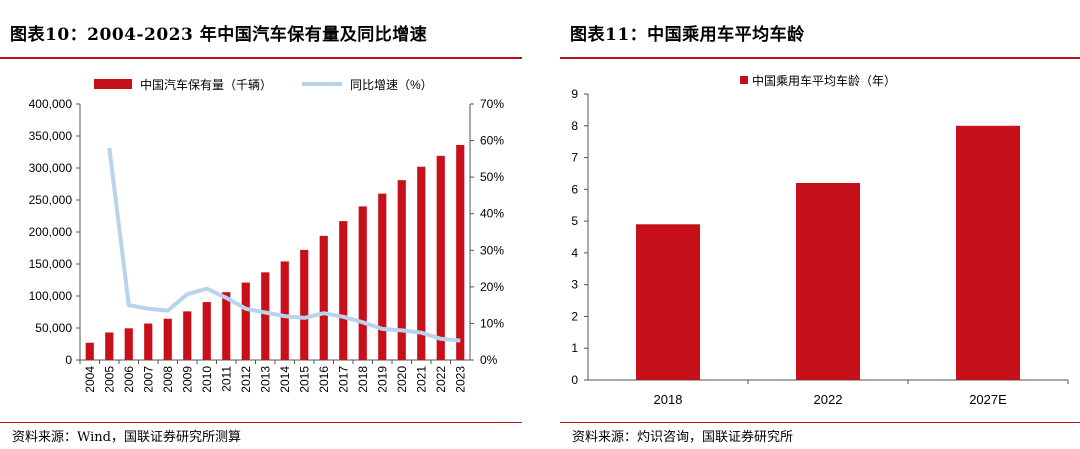 This screenshot has height=449, width=1080. What do you see at coordinates (492, 104) in the screenshot?
I see `right-tick-label: 70%` at bounding box center [492, 104].